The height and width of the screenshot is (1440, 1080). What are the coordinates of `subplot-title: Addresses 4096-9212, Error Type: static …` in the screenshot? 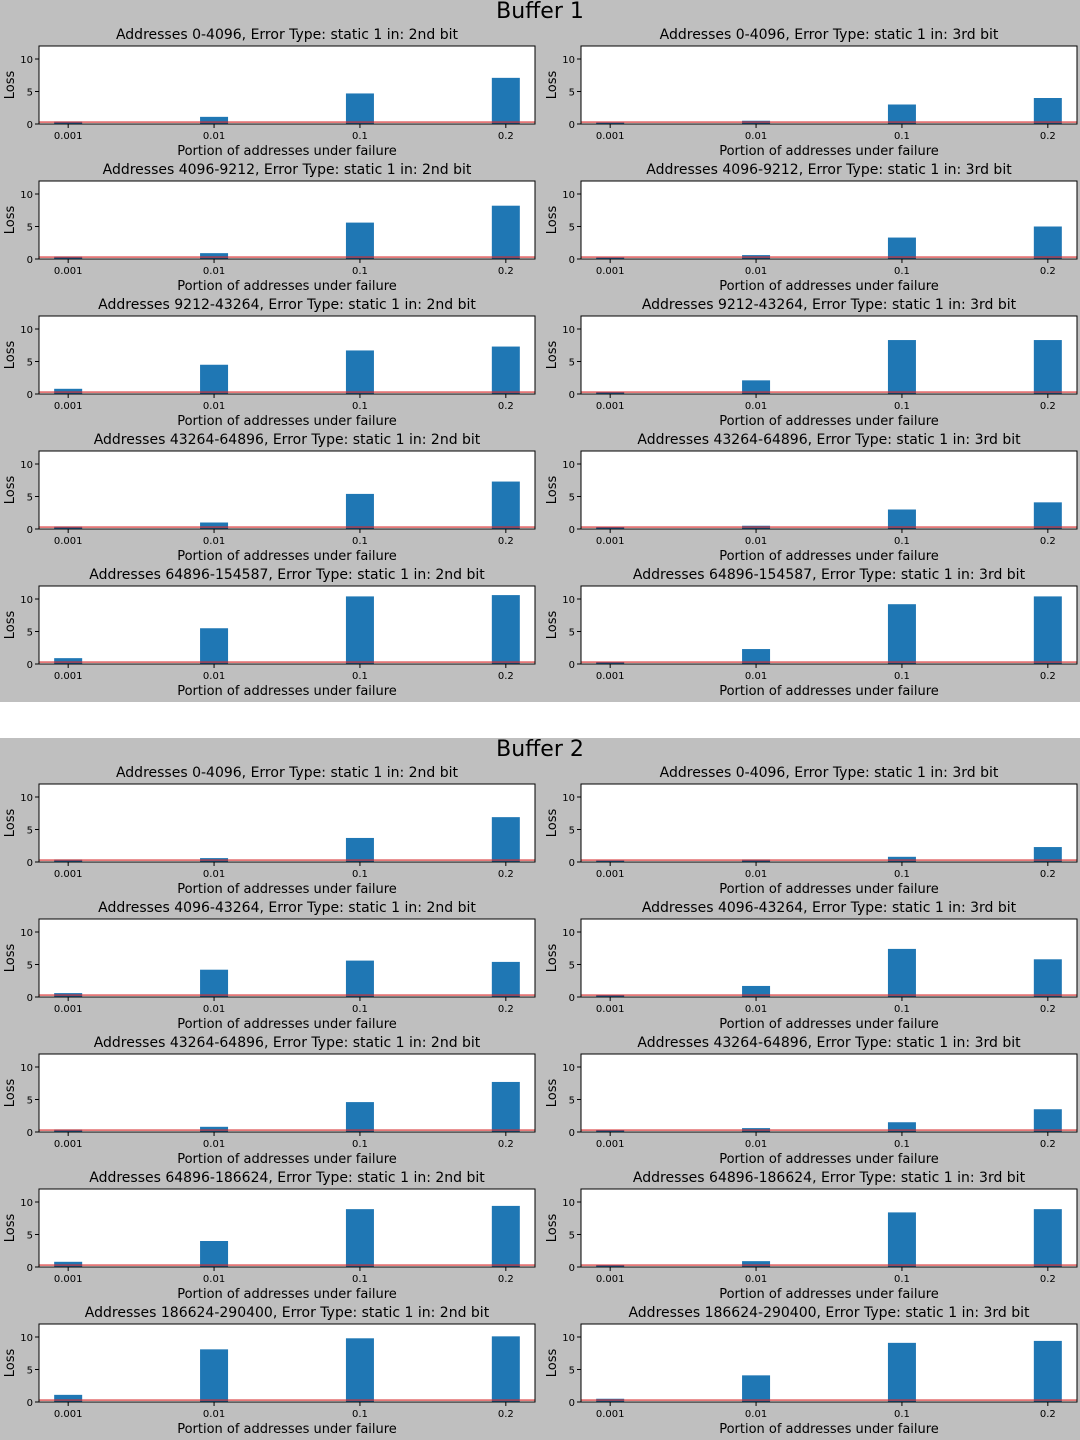 It's located at (829, 170).